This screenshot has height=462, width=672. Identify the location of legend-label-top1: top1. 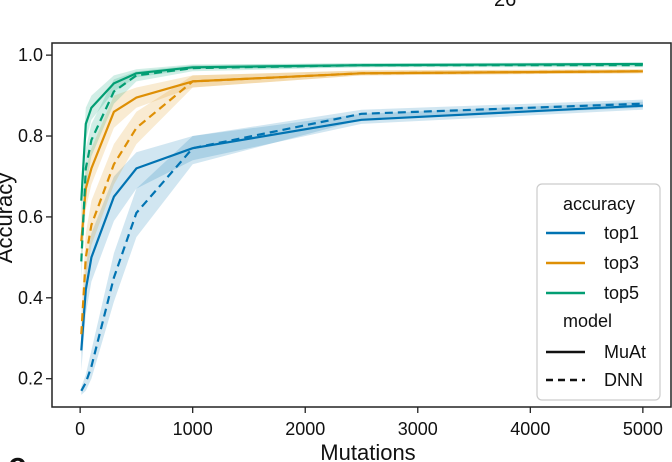
(621, 233).